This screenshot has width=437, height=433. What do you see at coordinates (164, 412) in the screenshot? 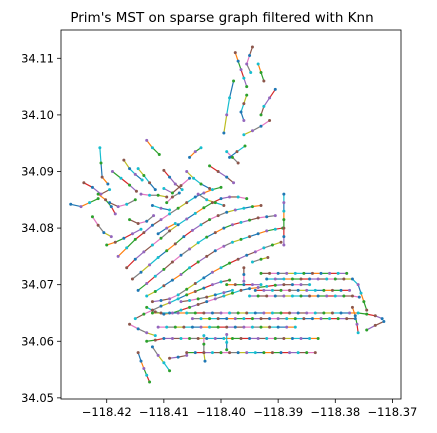
I see `x-tick-label: −118.41` at bounding box center [164, 412].